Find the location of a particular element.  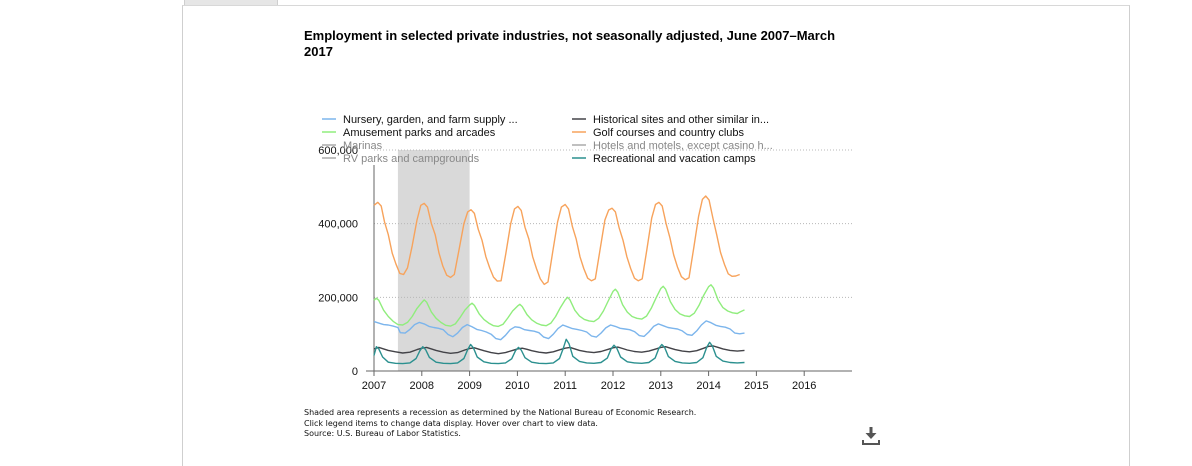

x-tick-label: 2010 is located at coordinates (517, 386).